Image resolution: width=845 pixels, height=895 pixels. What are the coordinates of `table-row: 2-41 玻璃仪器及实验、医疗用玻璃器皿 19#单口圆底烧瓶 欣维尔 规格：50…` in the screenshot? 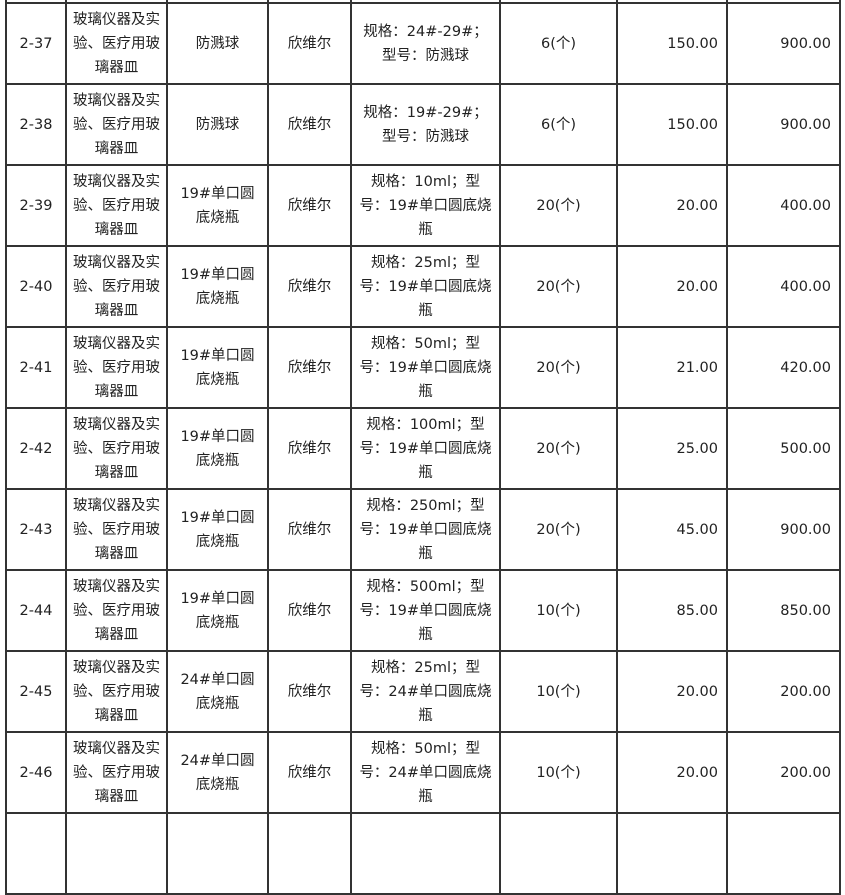 It's located at (423, 367).